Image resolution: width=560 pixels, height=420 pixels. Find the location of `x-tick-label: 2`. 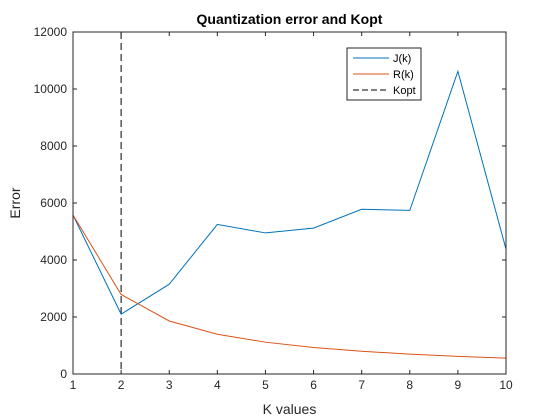

x-tick-label: 2 is located at coordinates (121, 385).